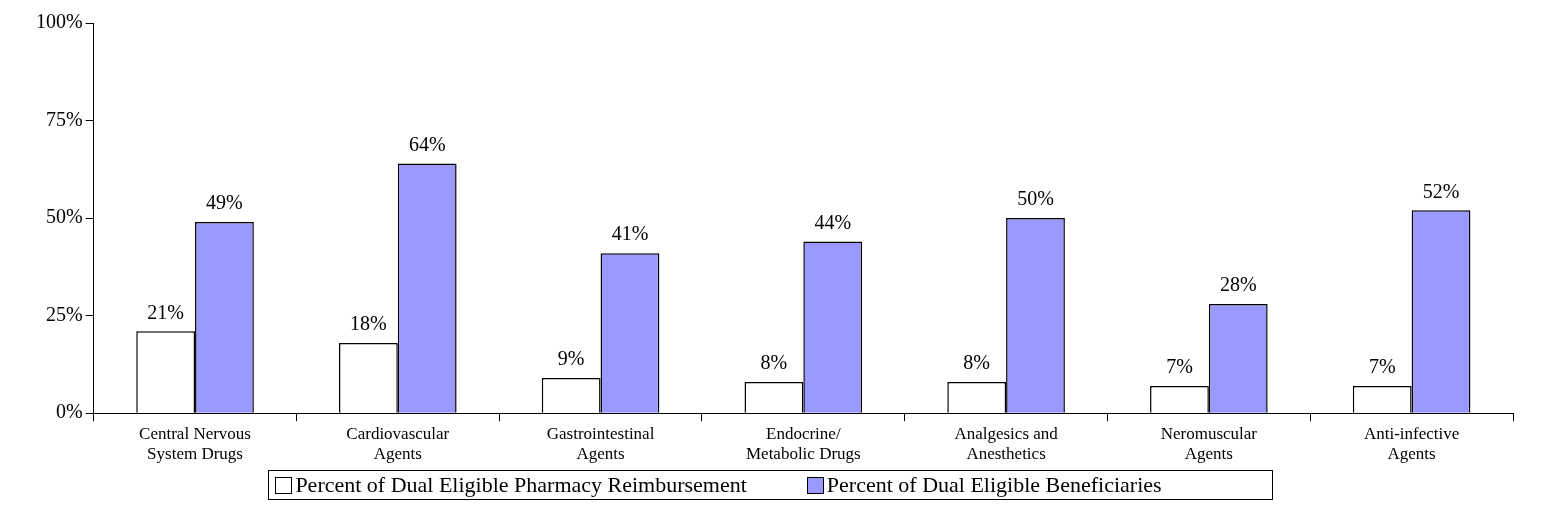 Image resolution: width=1541 pixels, height=506 pixels. What do you see at coordinates (368, 323) in the screenshot?
I see `data-label: 18%` at bounding box center [368, 323].